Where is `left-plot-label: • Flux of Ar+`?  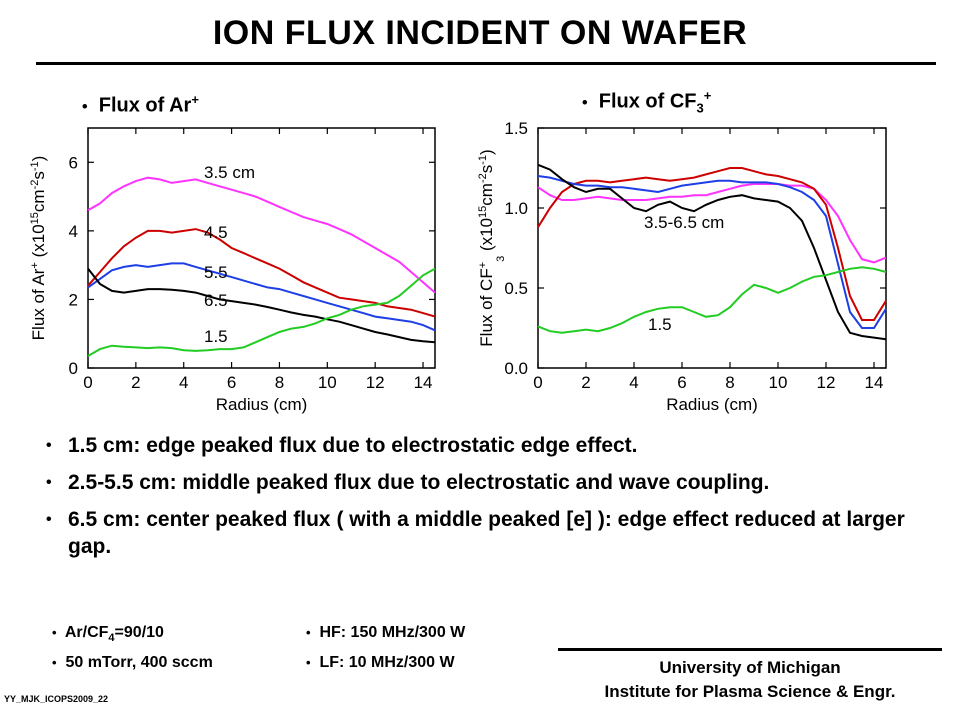
left-plot-label: • Flux of Ar+ is located at coordinates (140, 105).